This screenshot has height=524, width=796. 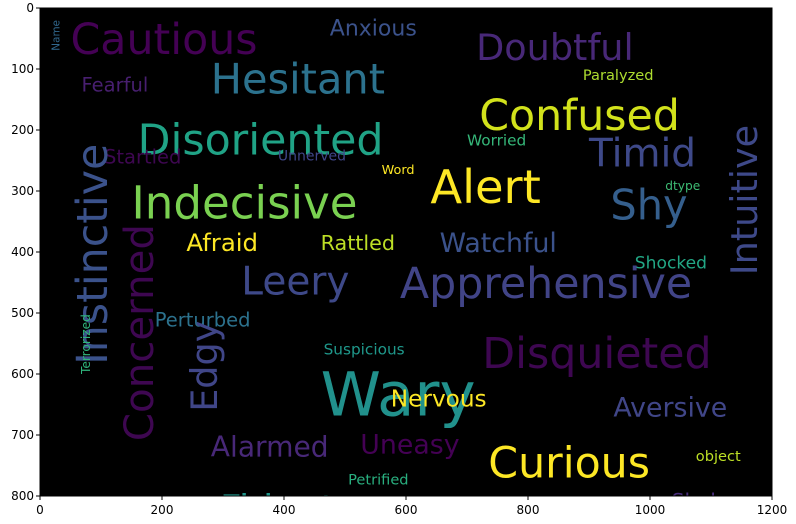 I want to click on y-tick-label: 400, so click(x=22, y=252).